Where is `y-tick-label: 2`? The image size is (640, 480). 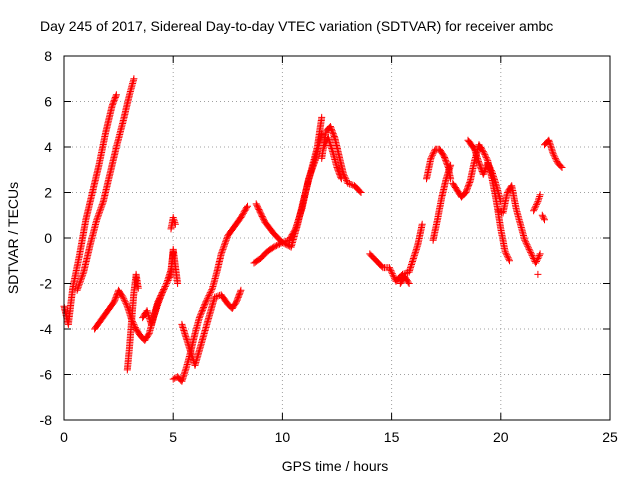
y-tick-label: 2 is located at coordinates (48, 193).